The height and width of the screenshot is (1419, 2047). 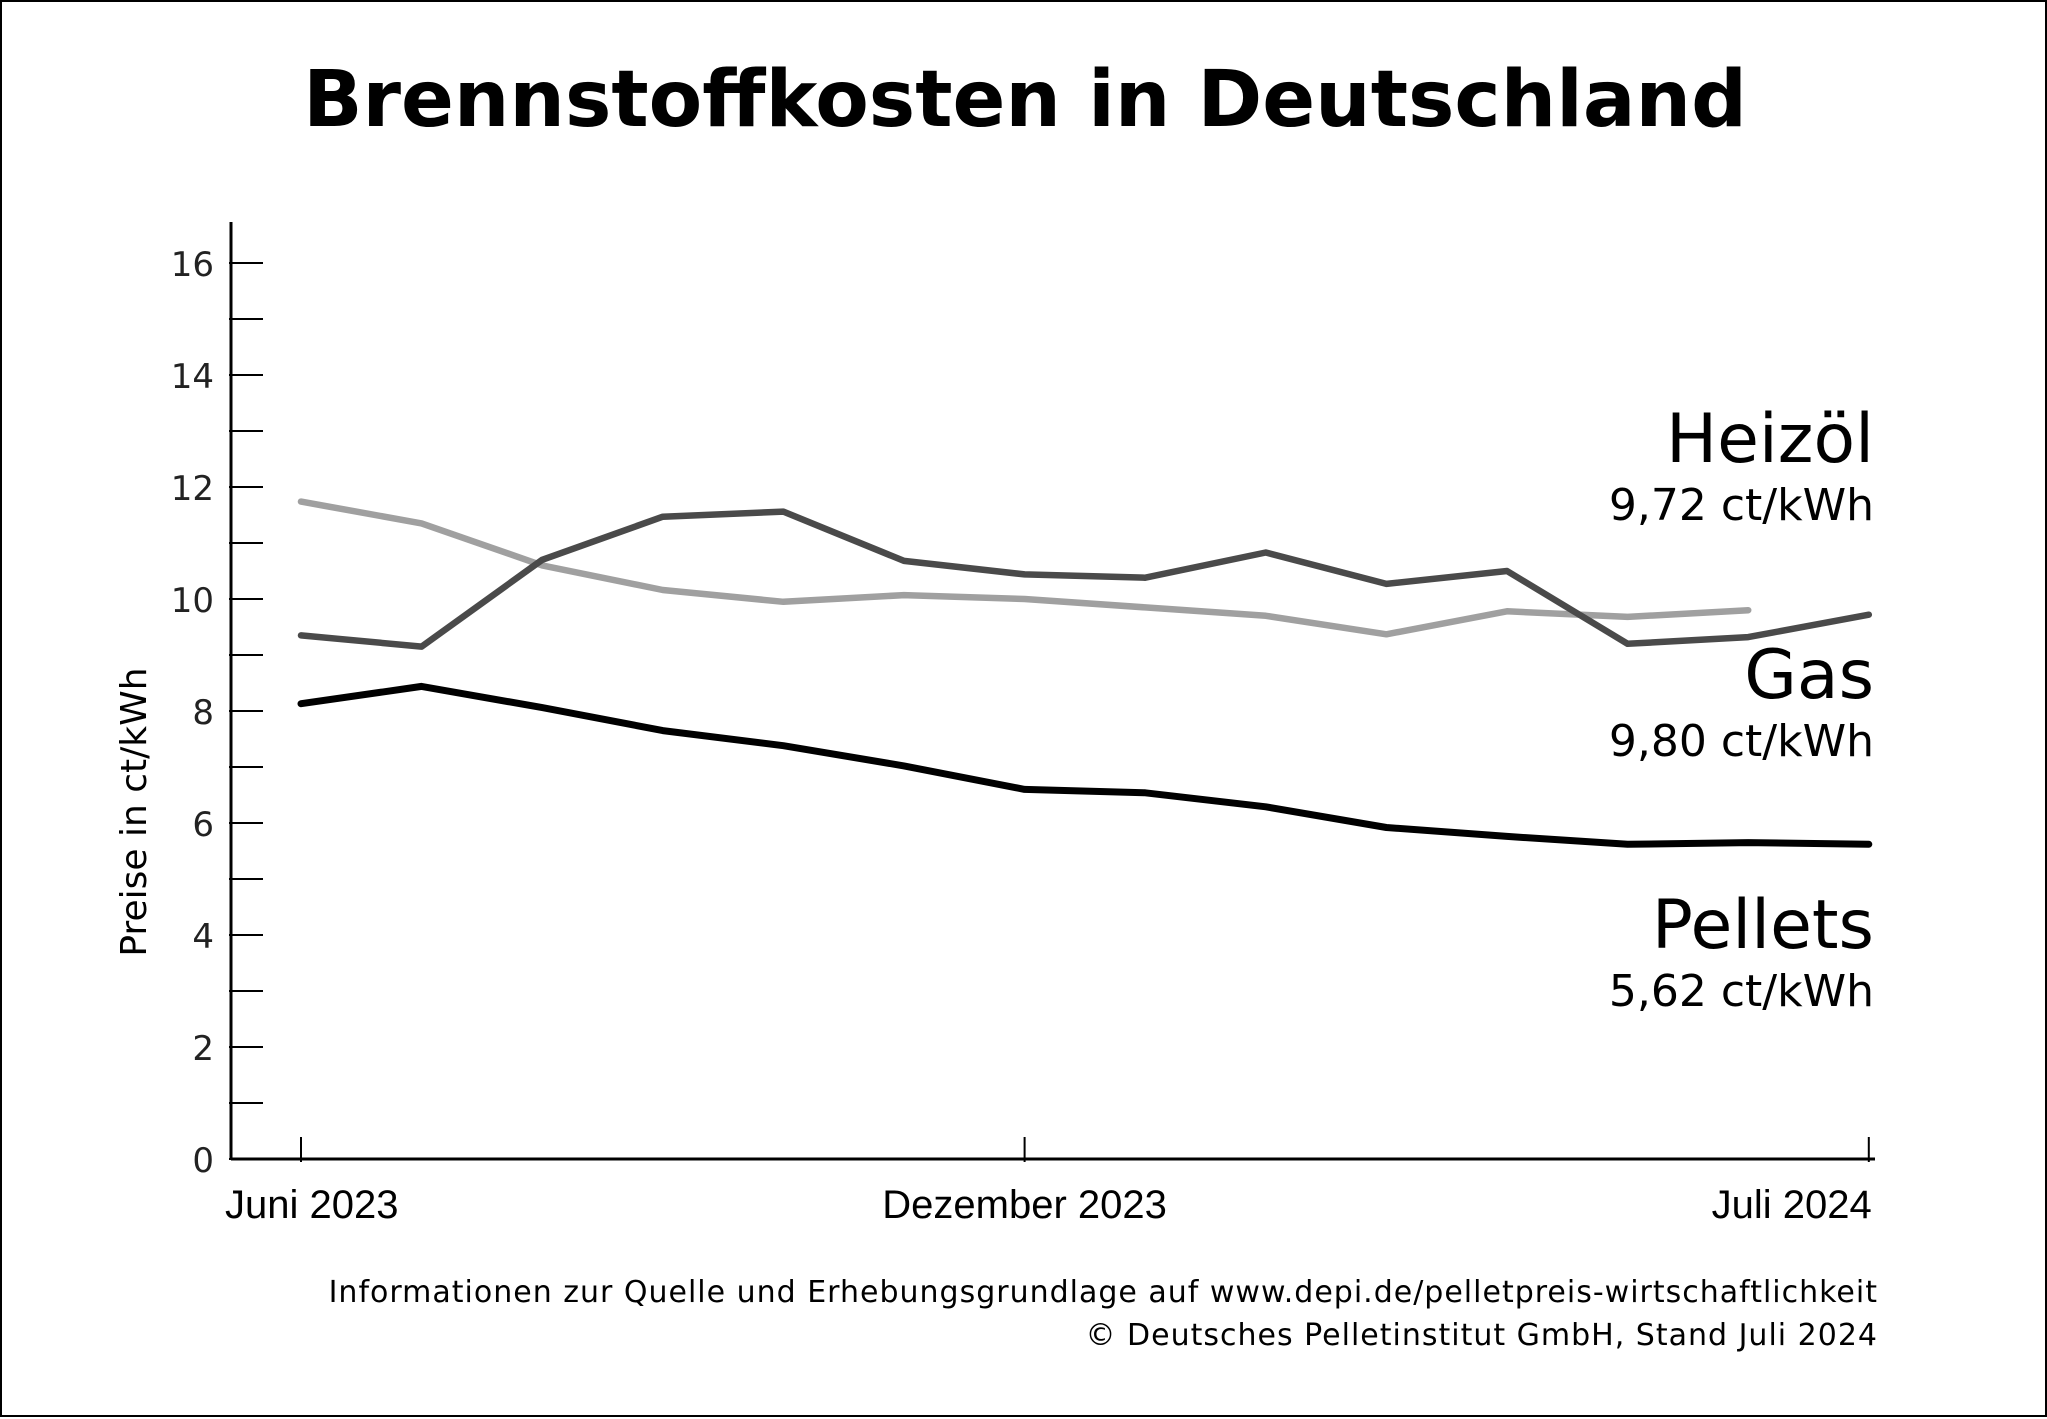 I want to click on x-tick-label: Juni 2023, so click(x=311, y=1205).